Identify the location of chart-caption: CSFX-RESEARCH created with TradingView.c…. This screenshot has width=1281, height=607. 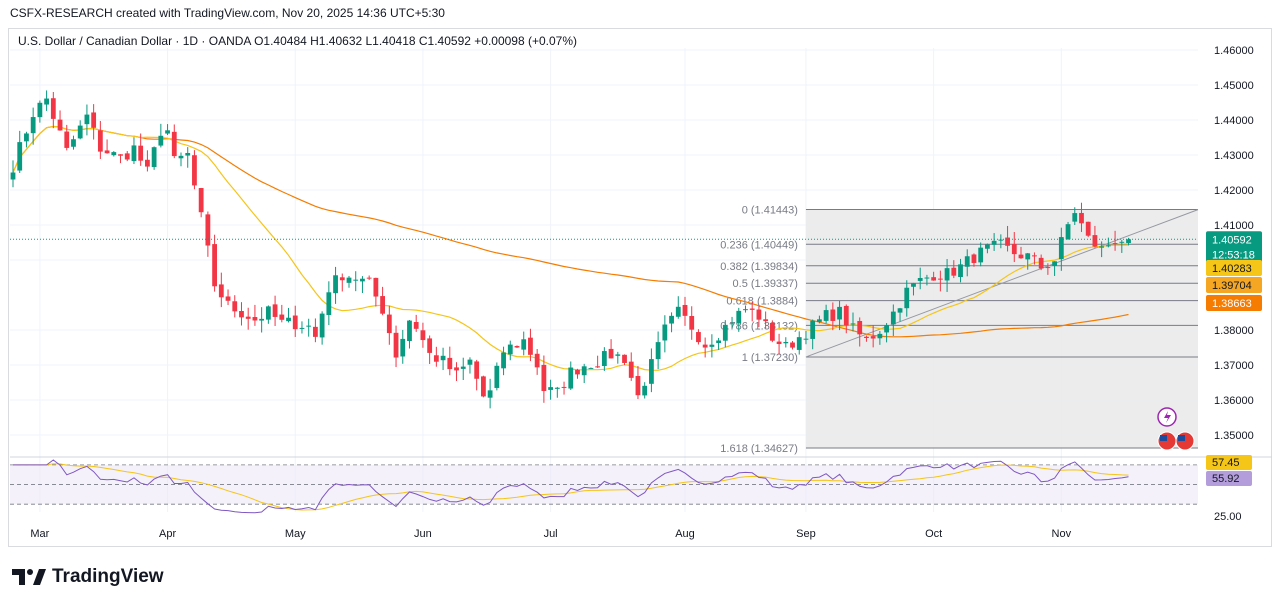
(227, 13).